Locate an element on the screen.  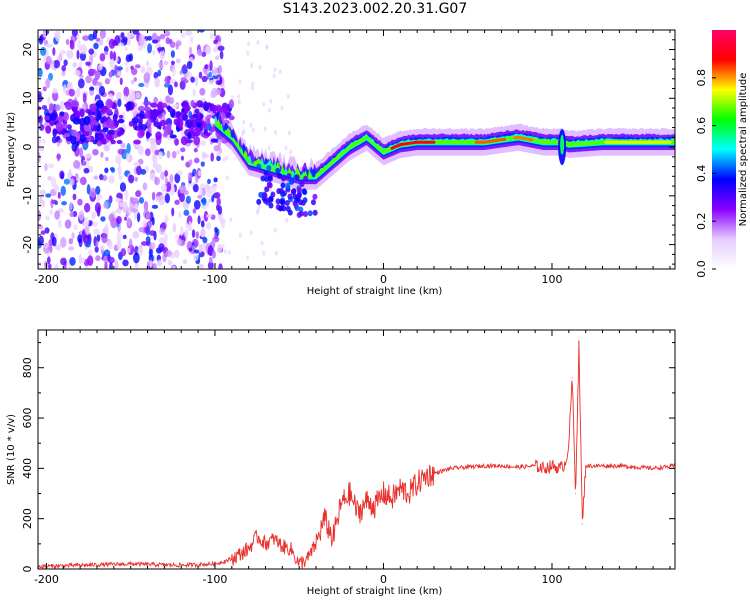
colorbar-label: Normalized spectral amplitude is located at coordinates (743, 150).